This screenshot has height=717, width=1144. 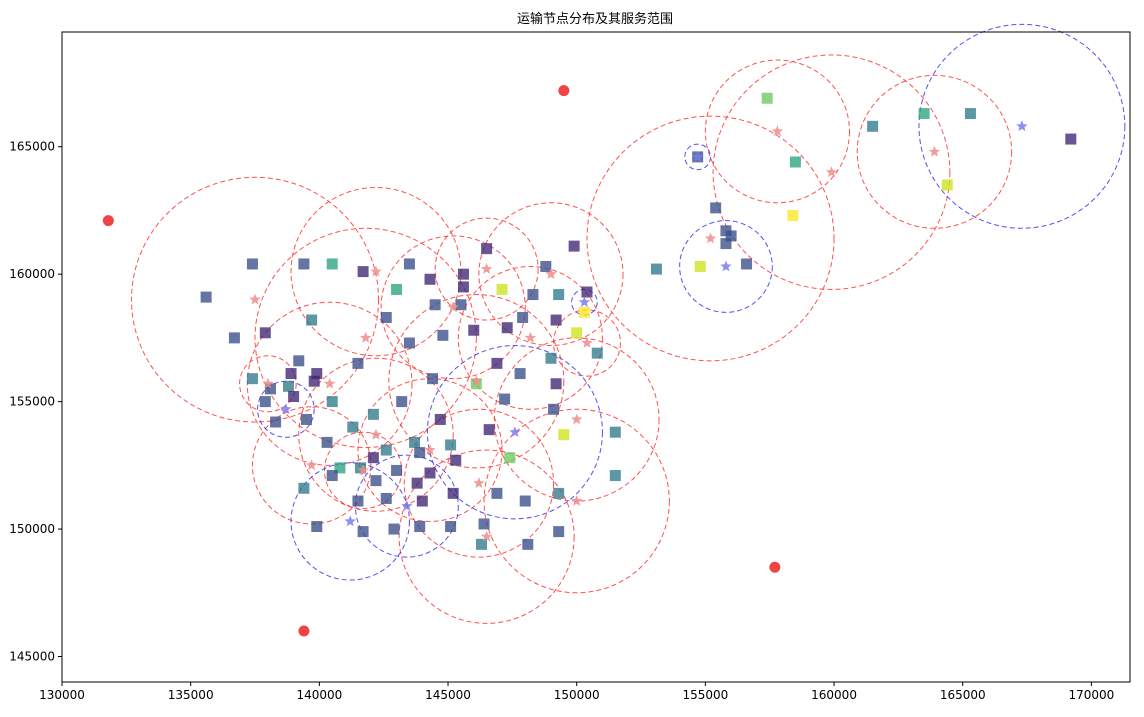 What do you see at coordinates (577, 695) in the screenshot?
I see `x-tick-label: 150000` at bounding box center [577, 695].